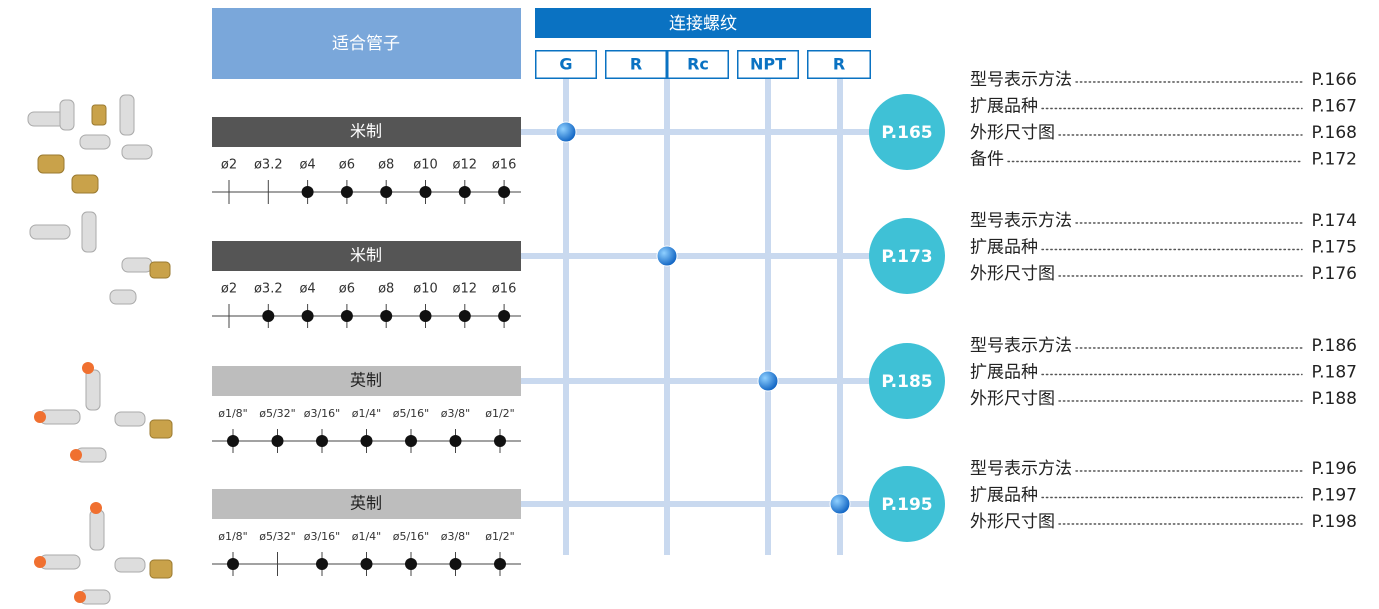  Describe the element at coordinates (1334, 346) in the screenshot. I see `link-page: P.186` at that location.